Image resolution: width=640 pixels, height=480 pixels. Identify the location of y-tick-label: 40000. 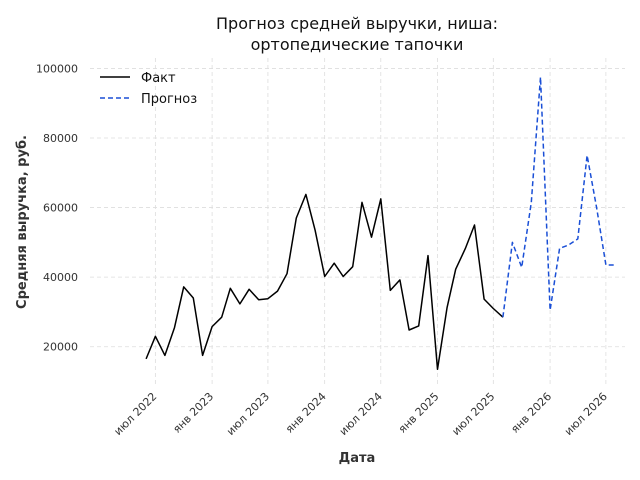
(60, 277).